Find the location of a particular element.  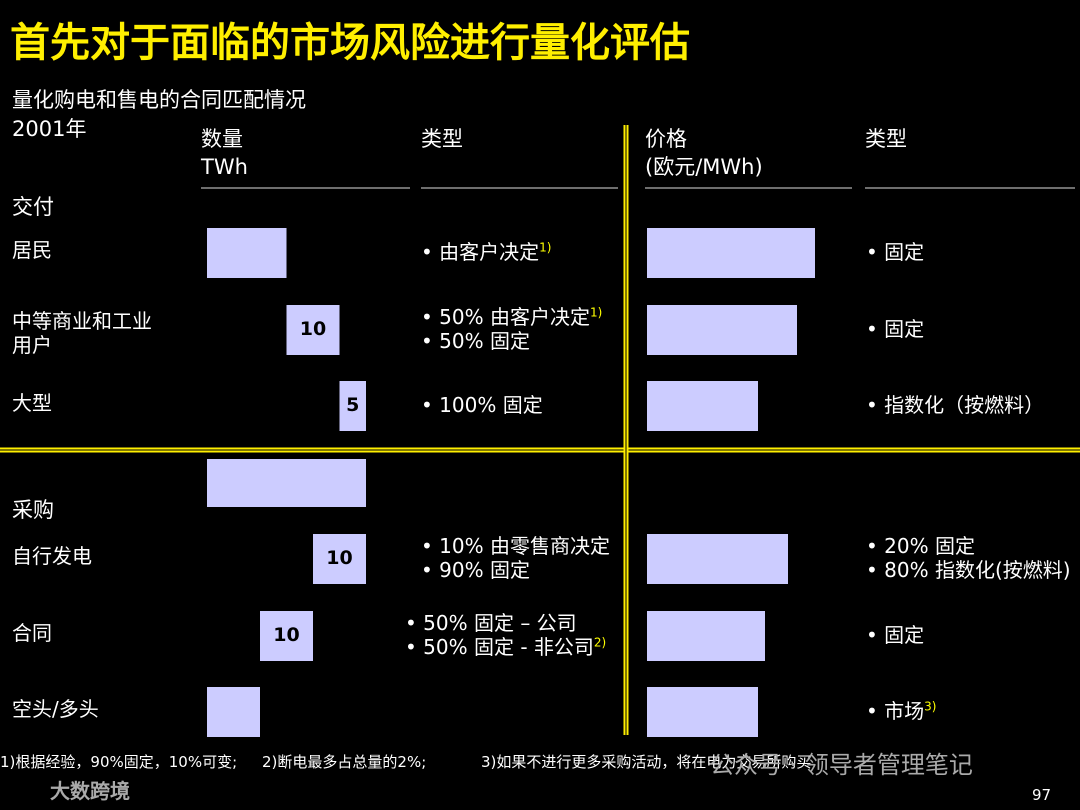

header: TWh is located at coordinates (224, 167).